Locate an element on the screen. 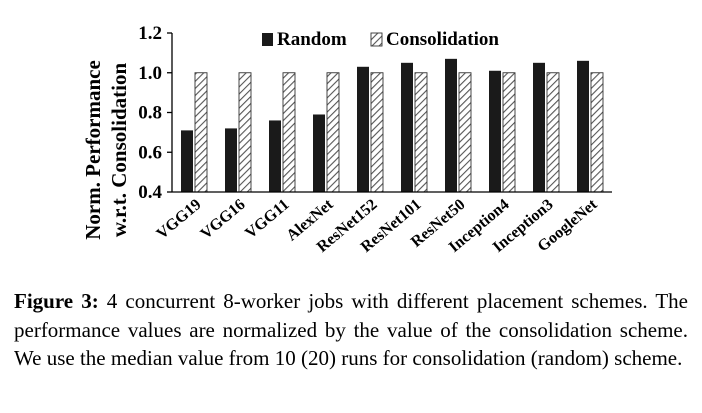  bar-consolidation-resnet101 is located at coordinates (421, 132).